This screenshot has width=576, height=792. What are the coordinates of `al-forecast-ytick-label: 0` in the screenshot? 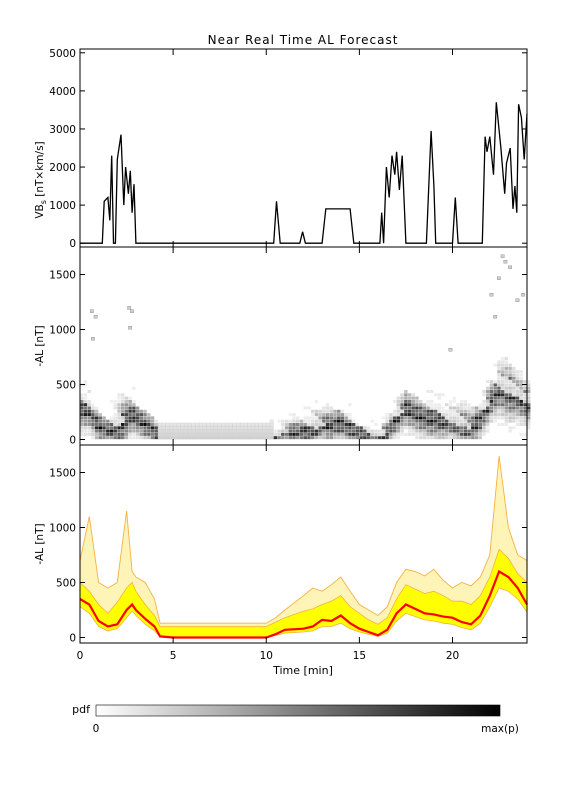 It's located at (72, 639).